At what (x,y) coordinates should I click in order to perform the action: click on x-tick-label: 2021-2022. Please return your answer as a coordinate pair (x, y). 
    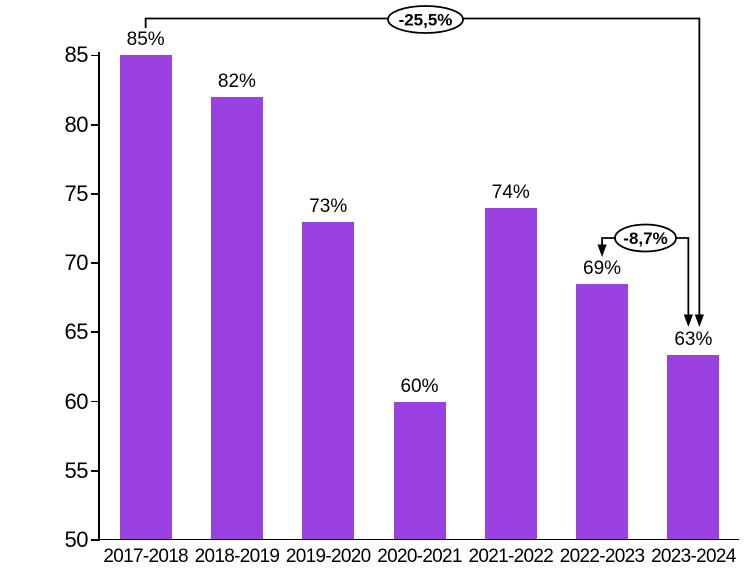
    Looking at the image, I should click on (511, 556).